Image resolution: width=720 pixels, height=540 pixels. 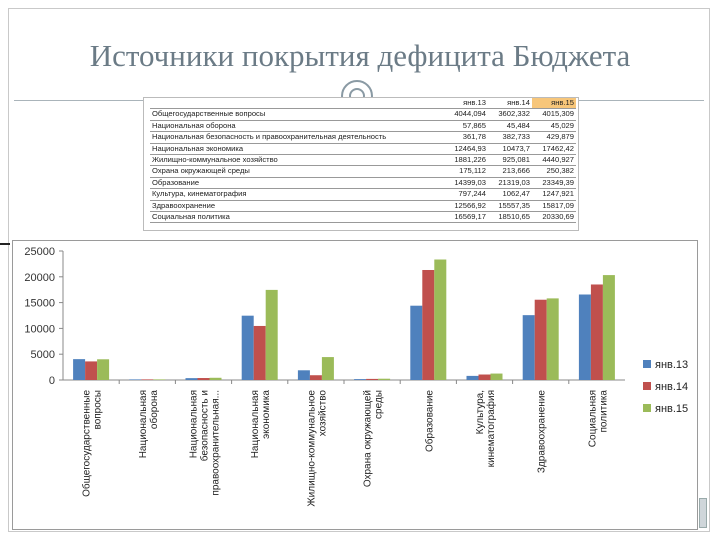 I want to click on table-value-cell: 21319,03, so click(x=510, y=183).